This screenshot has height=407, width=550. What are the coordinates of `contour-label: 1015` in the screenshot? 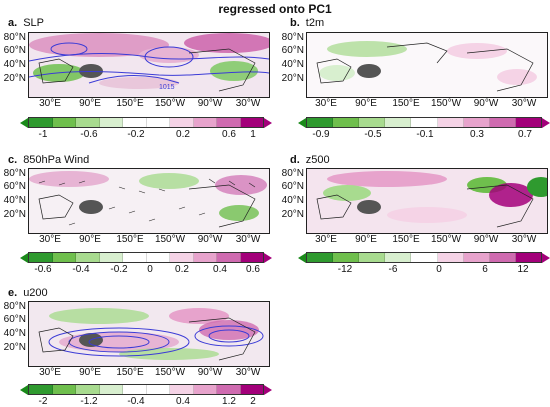 It's located at (167, 87).